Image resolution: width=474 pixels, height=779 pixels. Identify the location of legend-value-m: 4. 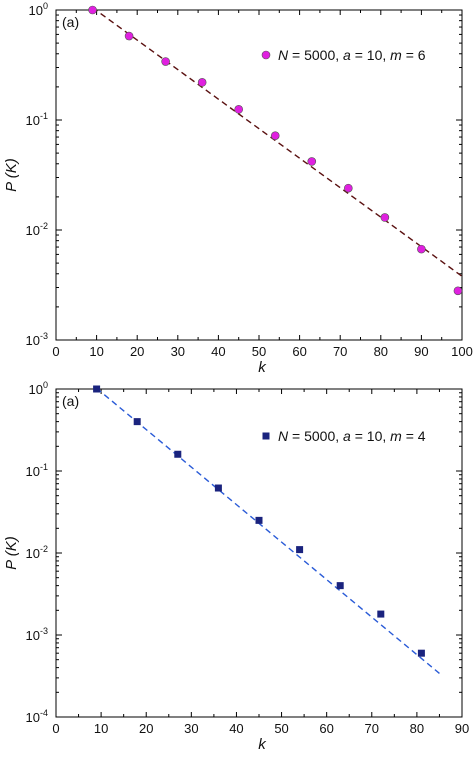
(422, 436).